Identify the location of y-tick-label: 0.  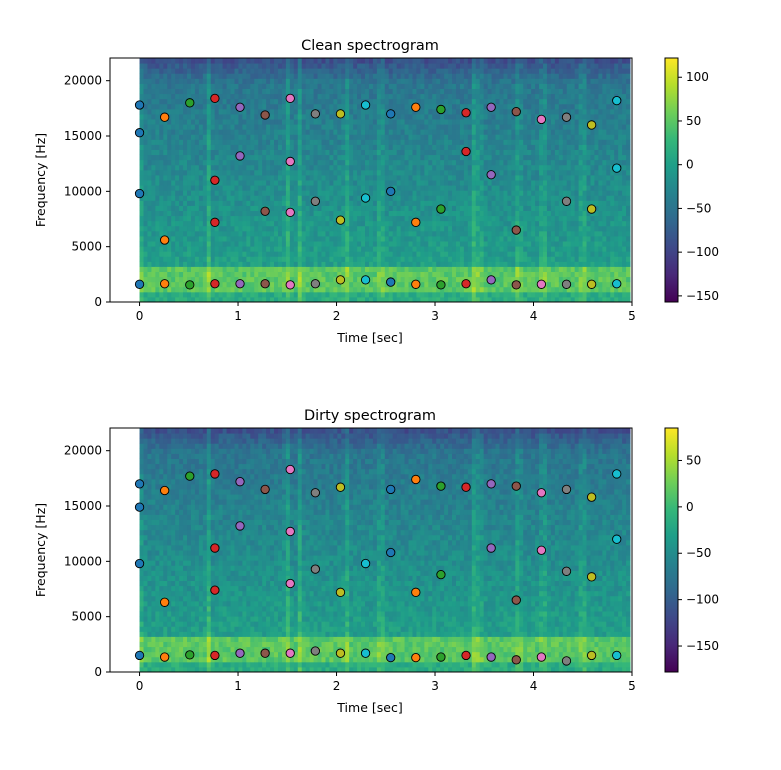
(98, 302).